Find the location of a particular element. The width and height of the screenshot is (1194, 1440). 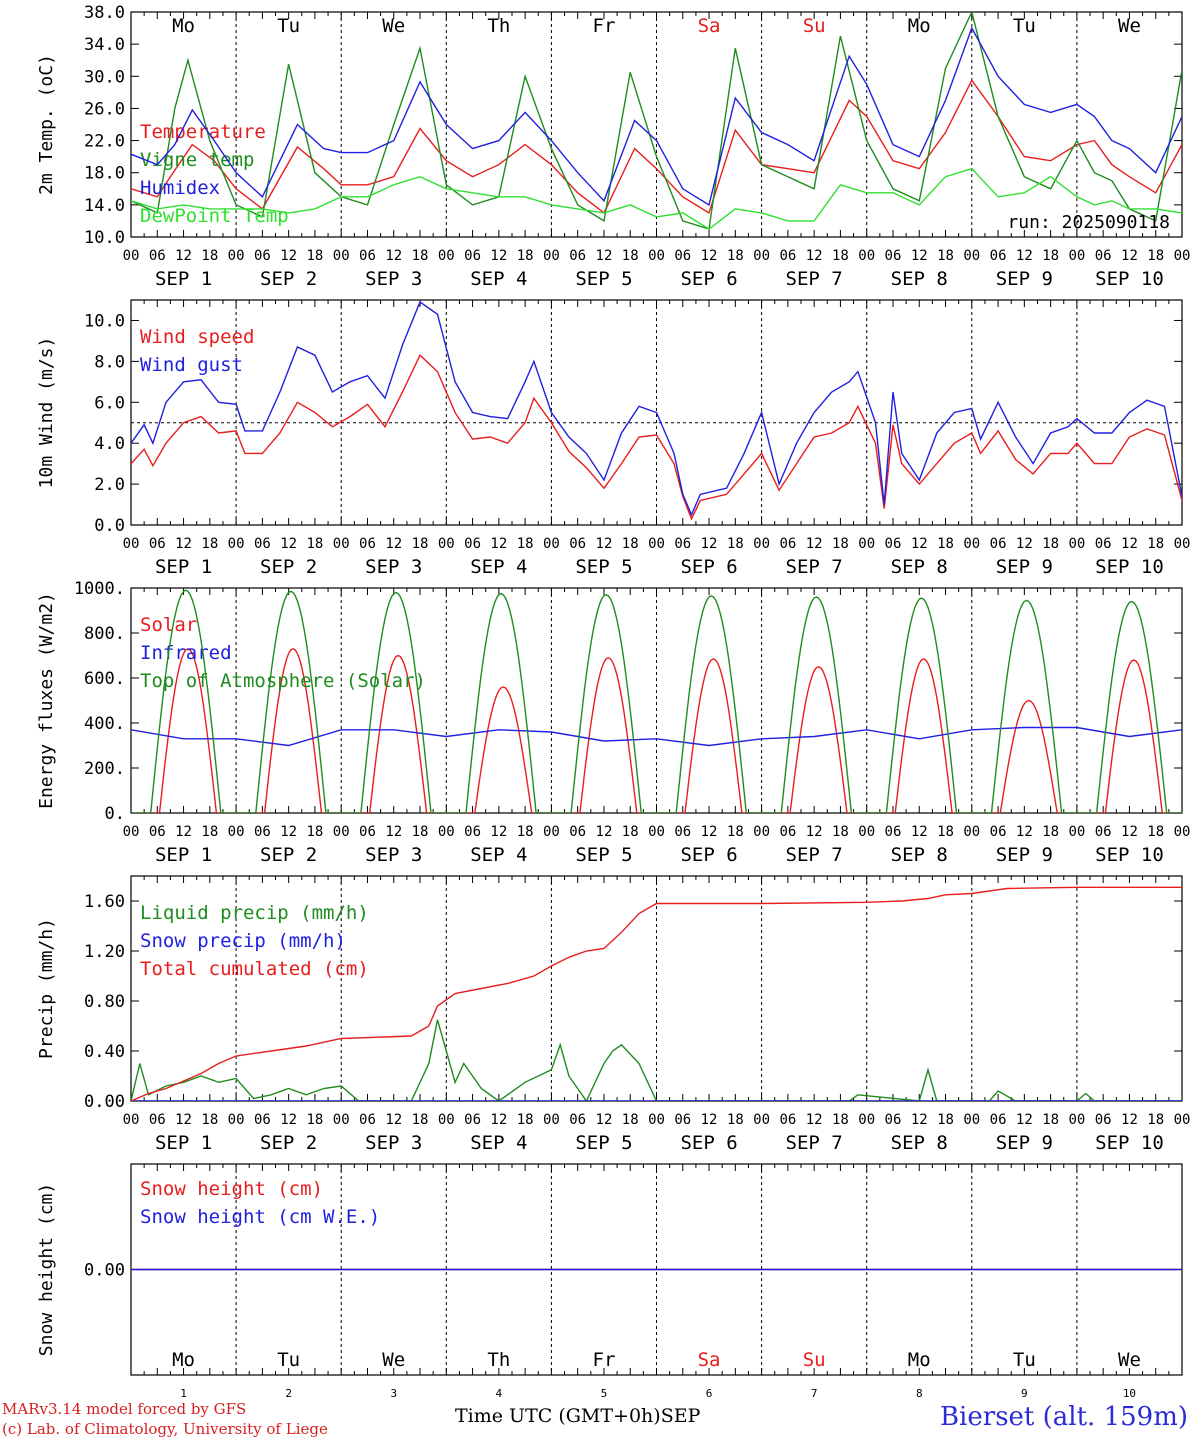

y-tick-label: 4.0 is located at coordinates (109, 444).